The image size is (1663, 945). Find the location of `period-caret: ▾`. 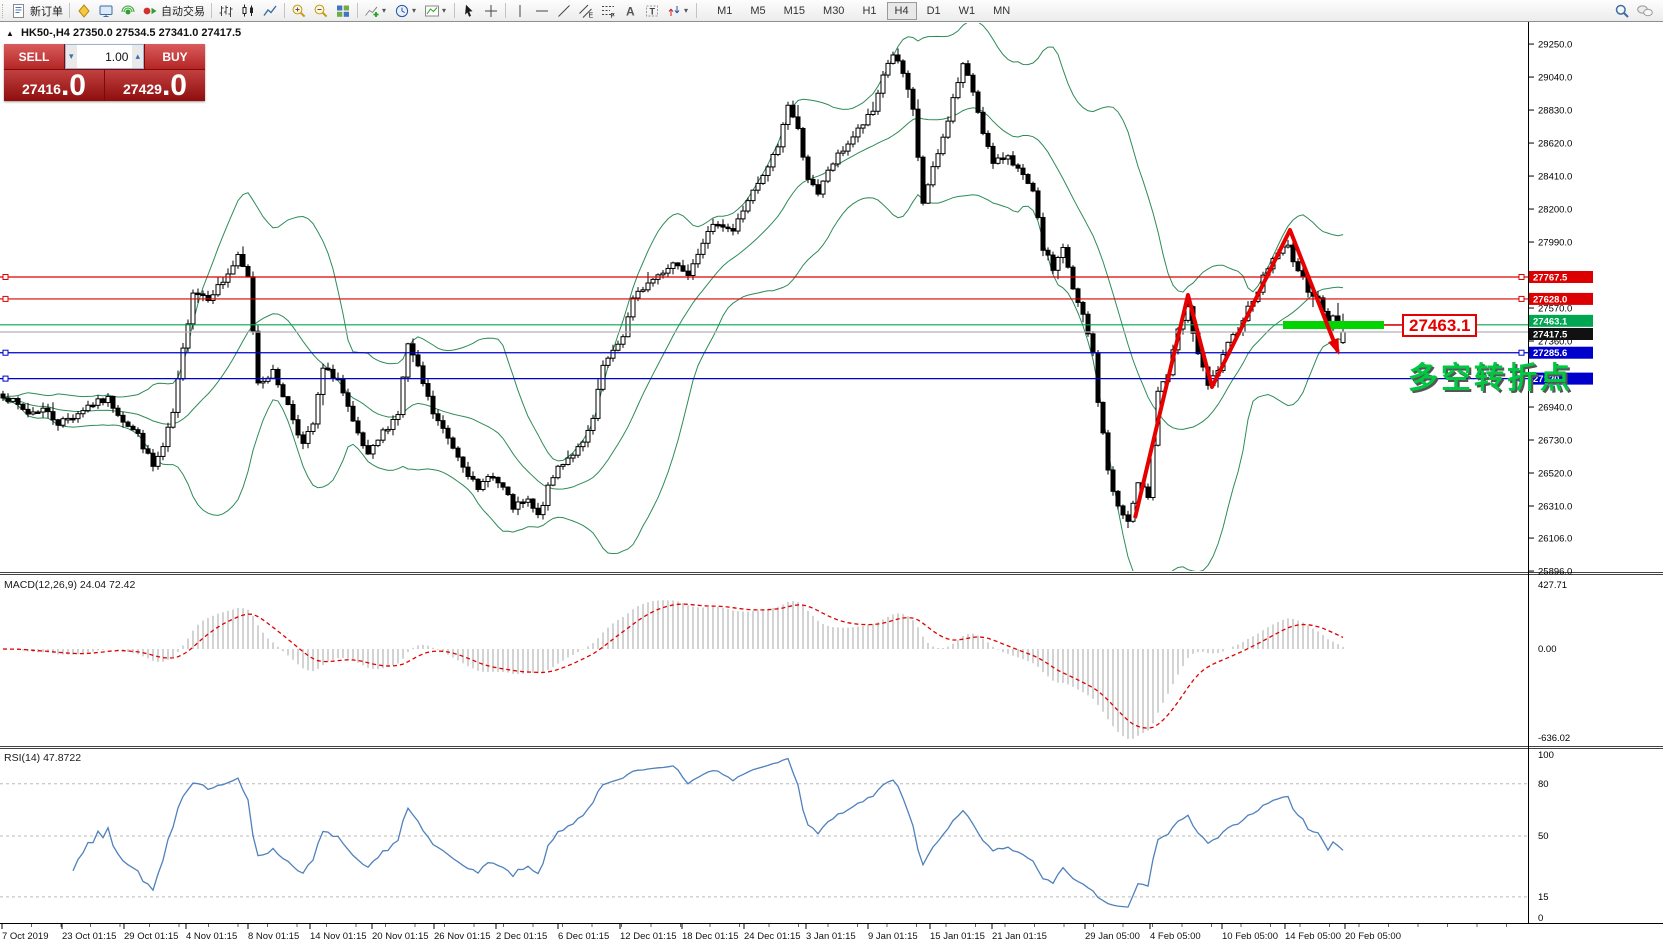

period-caret: ▾ is located at coordinates (414, 10).